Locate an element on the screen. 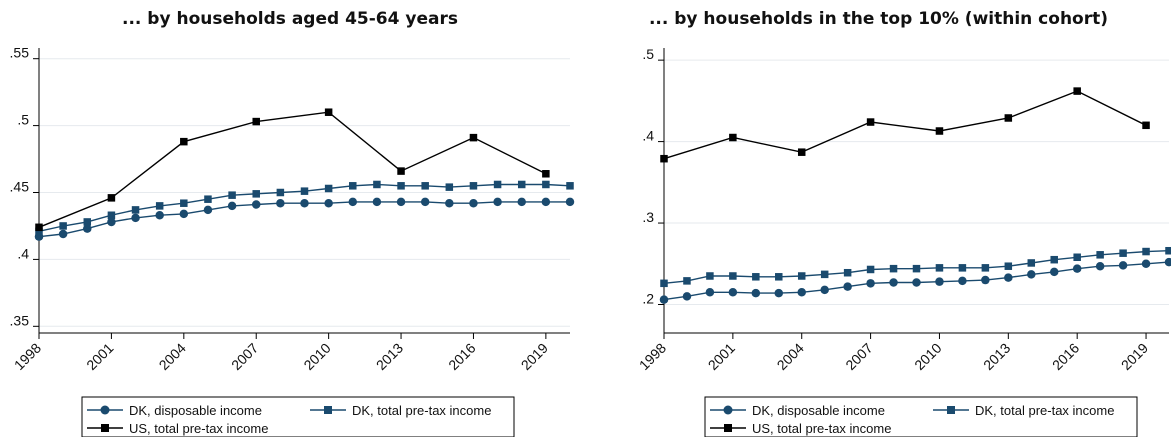 Image resolution: width=1171 pixels, height=437 pixels. y-tick-label: .35 is located at coordinates (20, 320).